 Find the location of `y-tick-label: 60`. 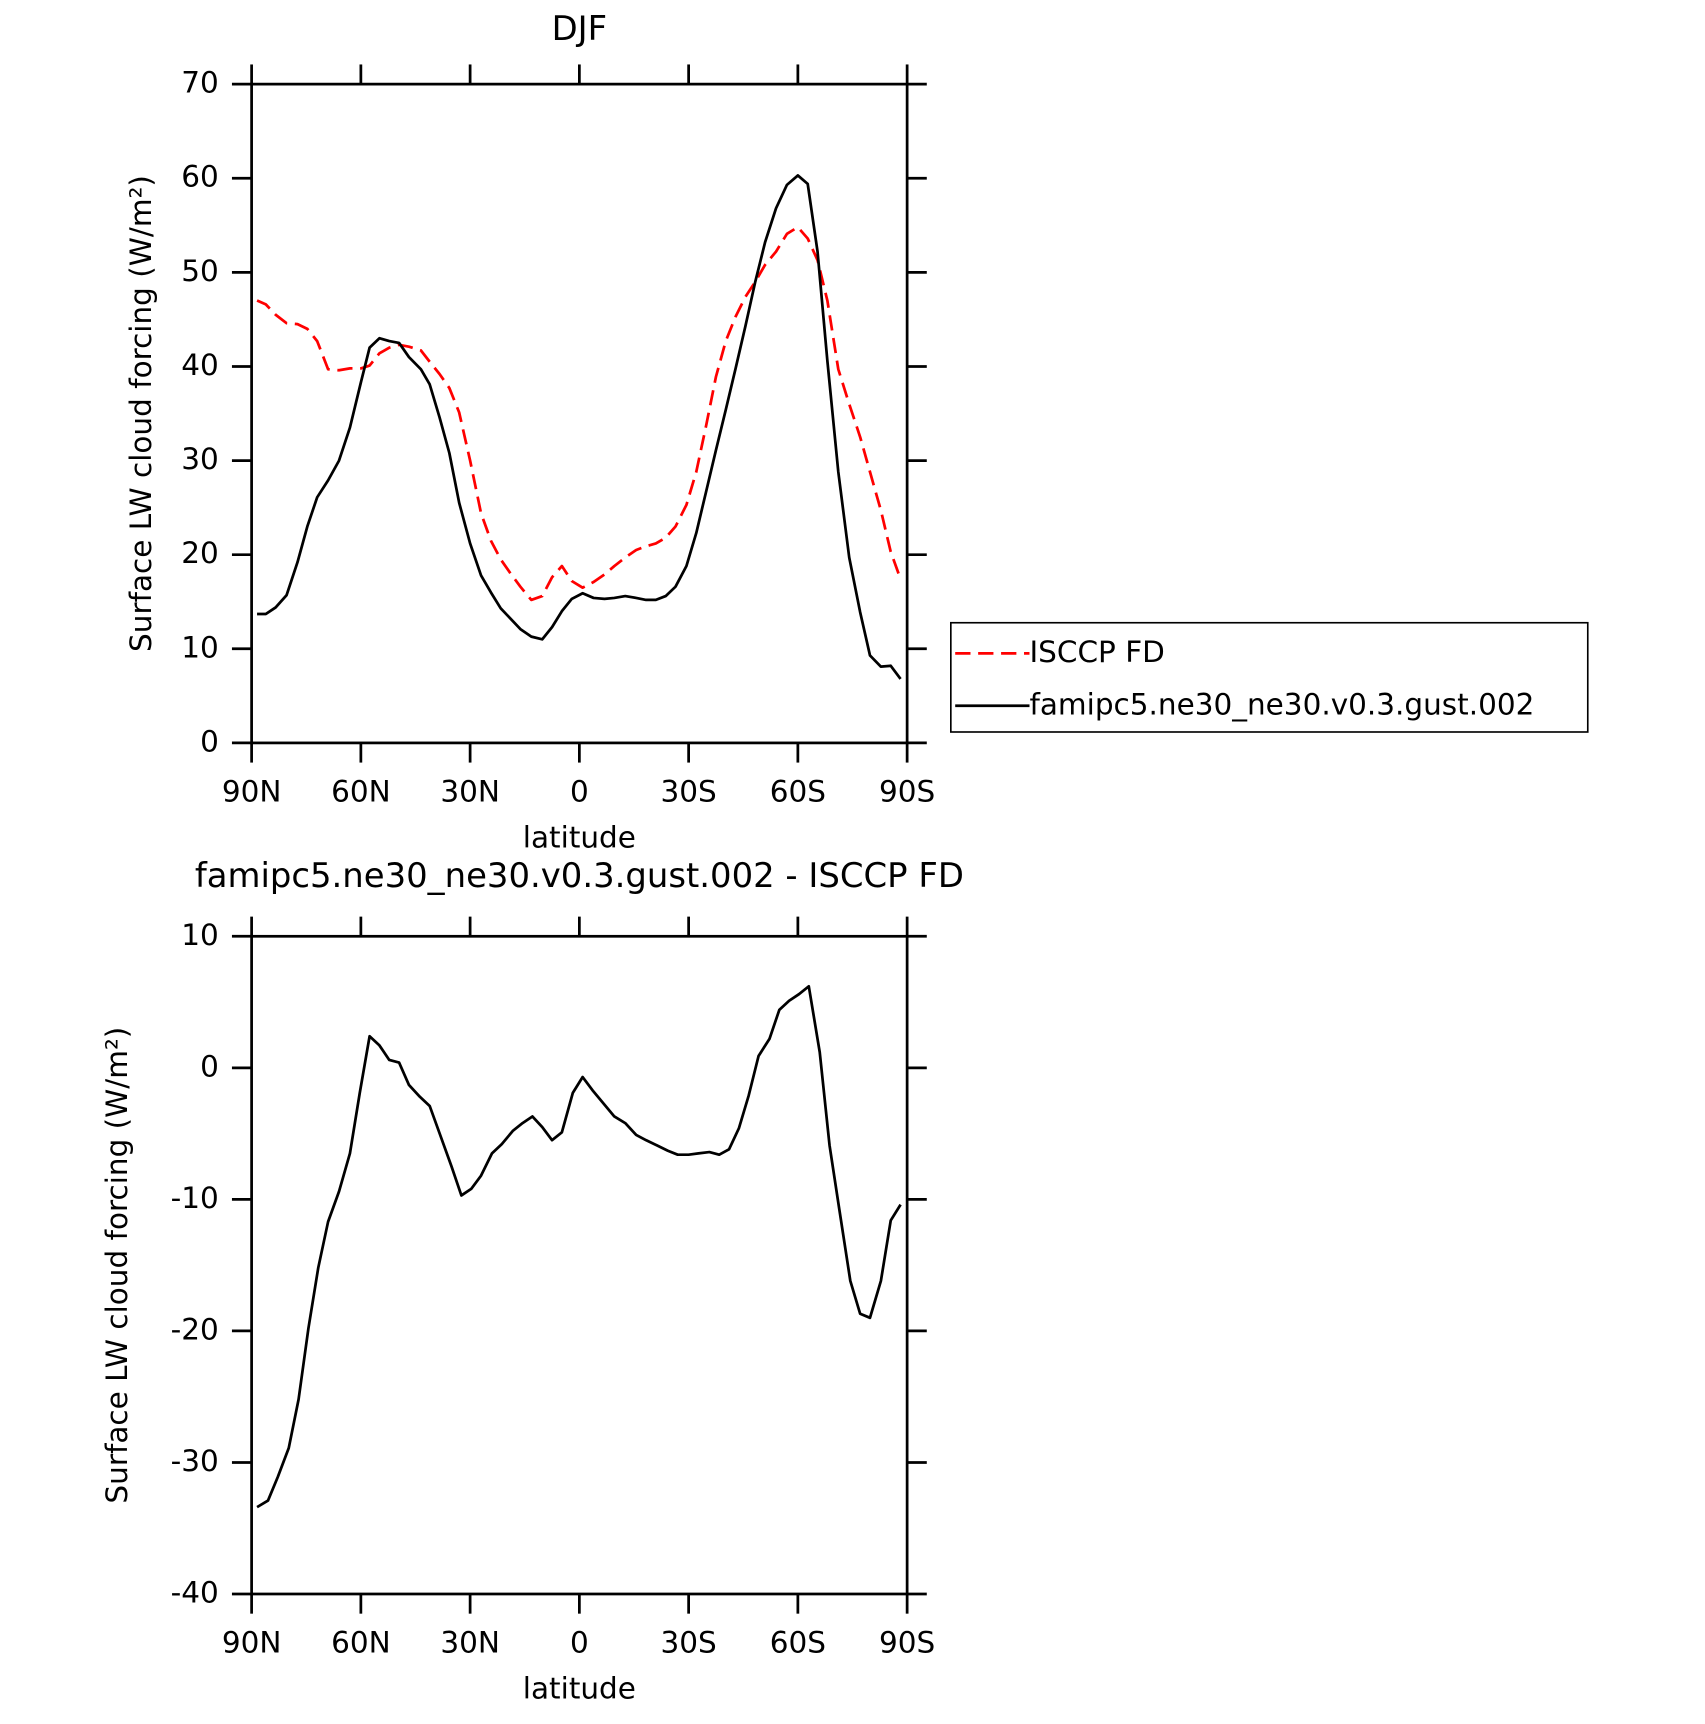

y-tick-label: 60 is located at coordinates (200, 177).